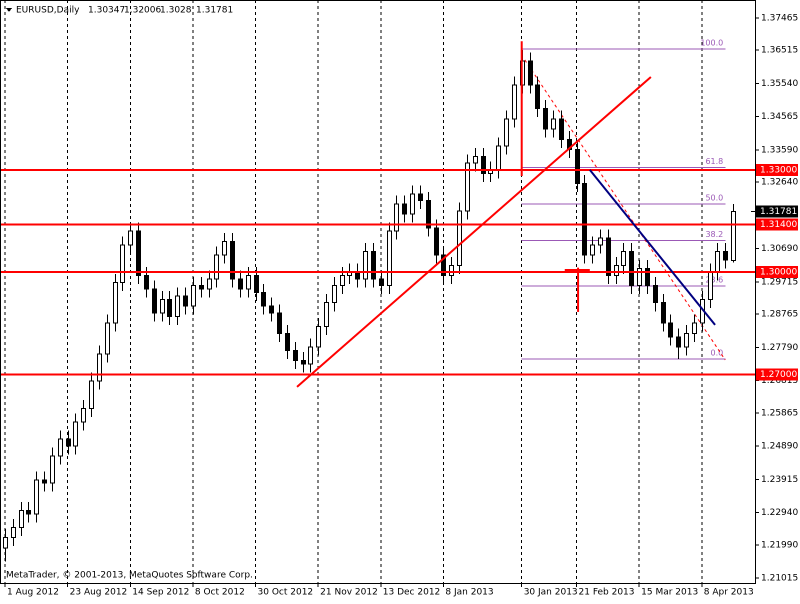  What do you see at coordinates (779, 381) in the screenshot?
I see `y-tick-label: 1.26815` at bounding box center [779, 381].